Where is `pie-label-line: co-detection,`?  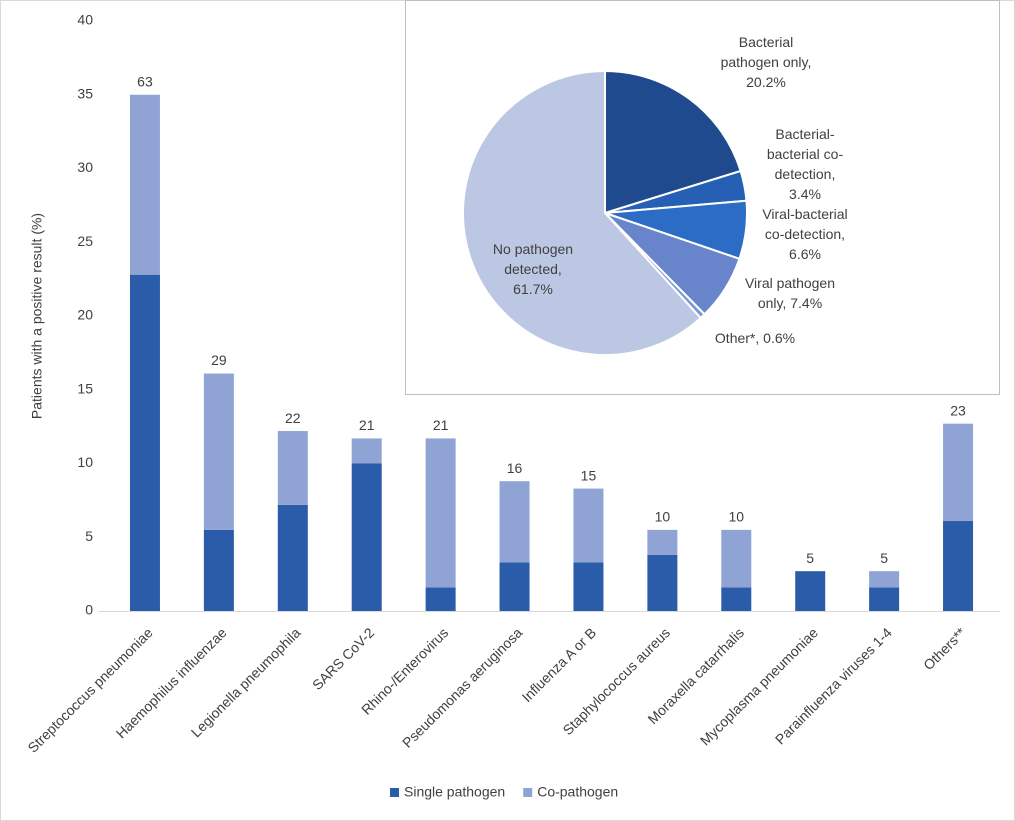
pie-label-line: co-detection, is located at coordinates (805, 234).